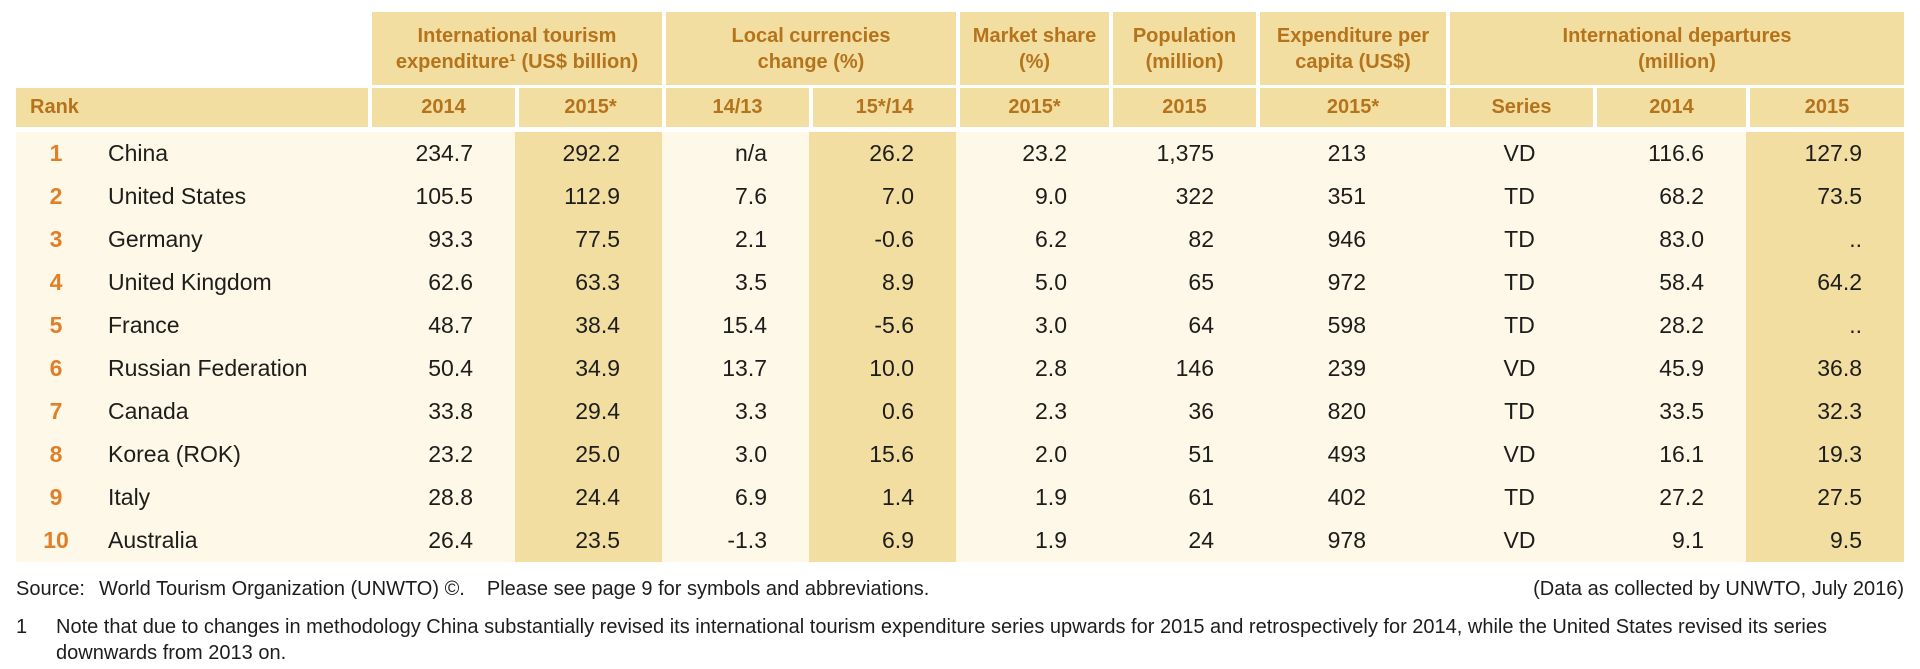  What do you see at coordinates (1182, 368) in the screenshot?
I see `population-cell: 146` at bounding box center [1182, 368].